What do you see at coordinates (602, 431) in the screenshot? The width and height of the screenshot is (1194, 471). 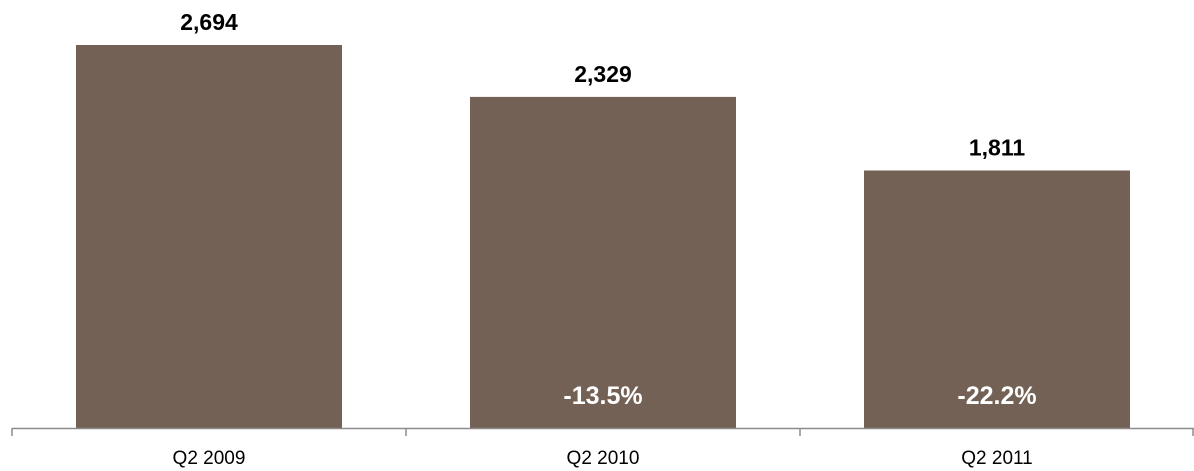 I see `x-axis` at bounding box center [602, 431].